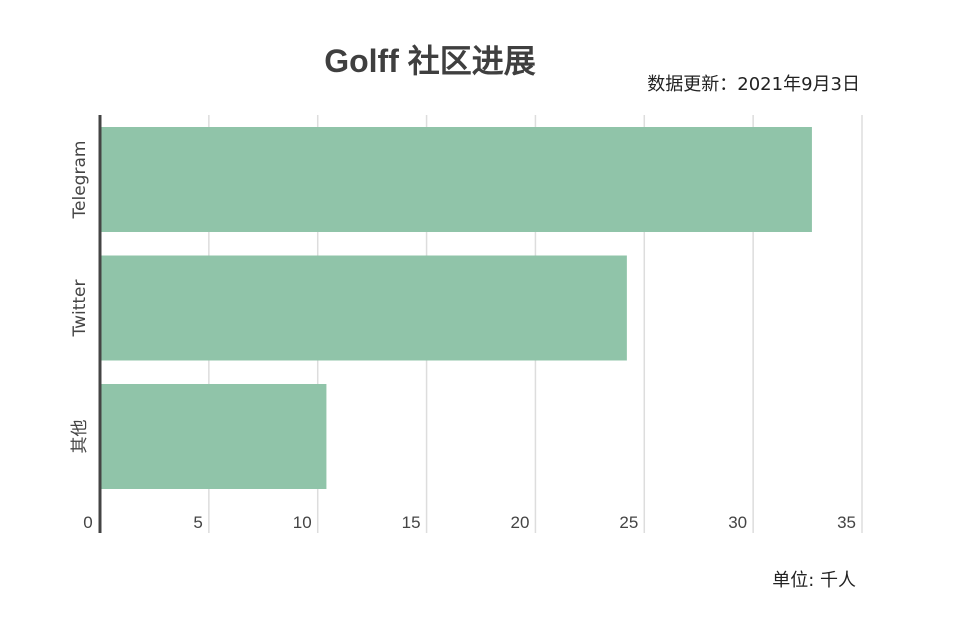 Image resolution: width=953 pixels, height=622 pixels. I want to click on category-label-Telegram: Telegram, so click(80, 180).